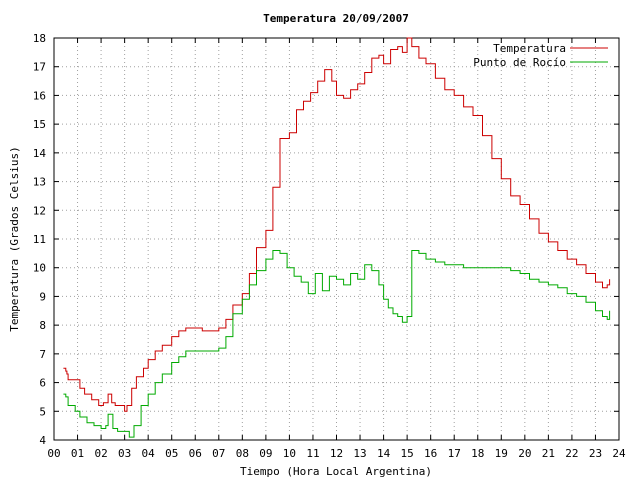 Image resolution: width=640 pixels, height=480 pixels. What do you see at coordinates (39, 95) in the screenshot?
I see `y-tick-label: 16` at bounding box center [39, 95].